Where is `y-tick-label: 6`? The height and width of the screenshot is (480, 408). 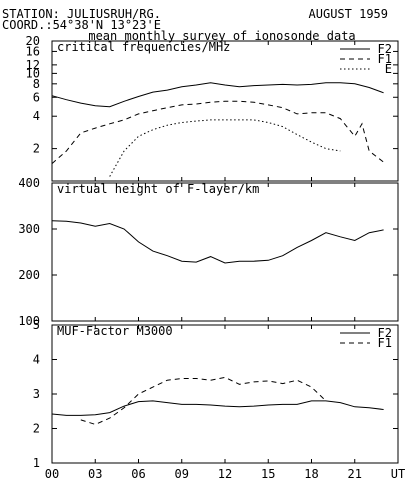 y-tick-label: 6 is located at coordinates (36, 97).